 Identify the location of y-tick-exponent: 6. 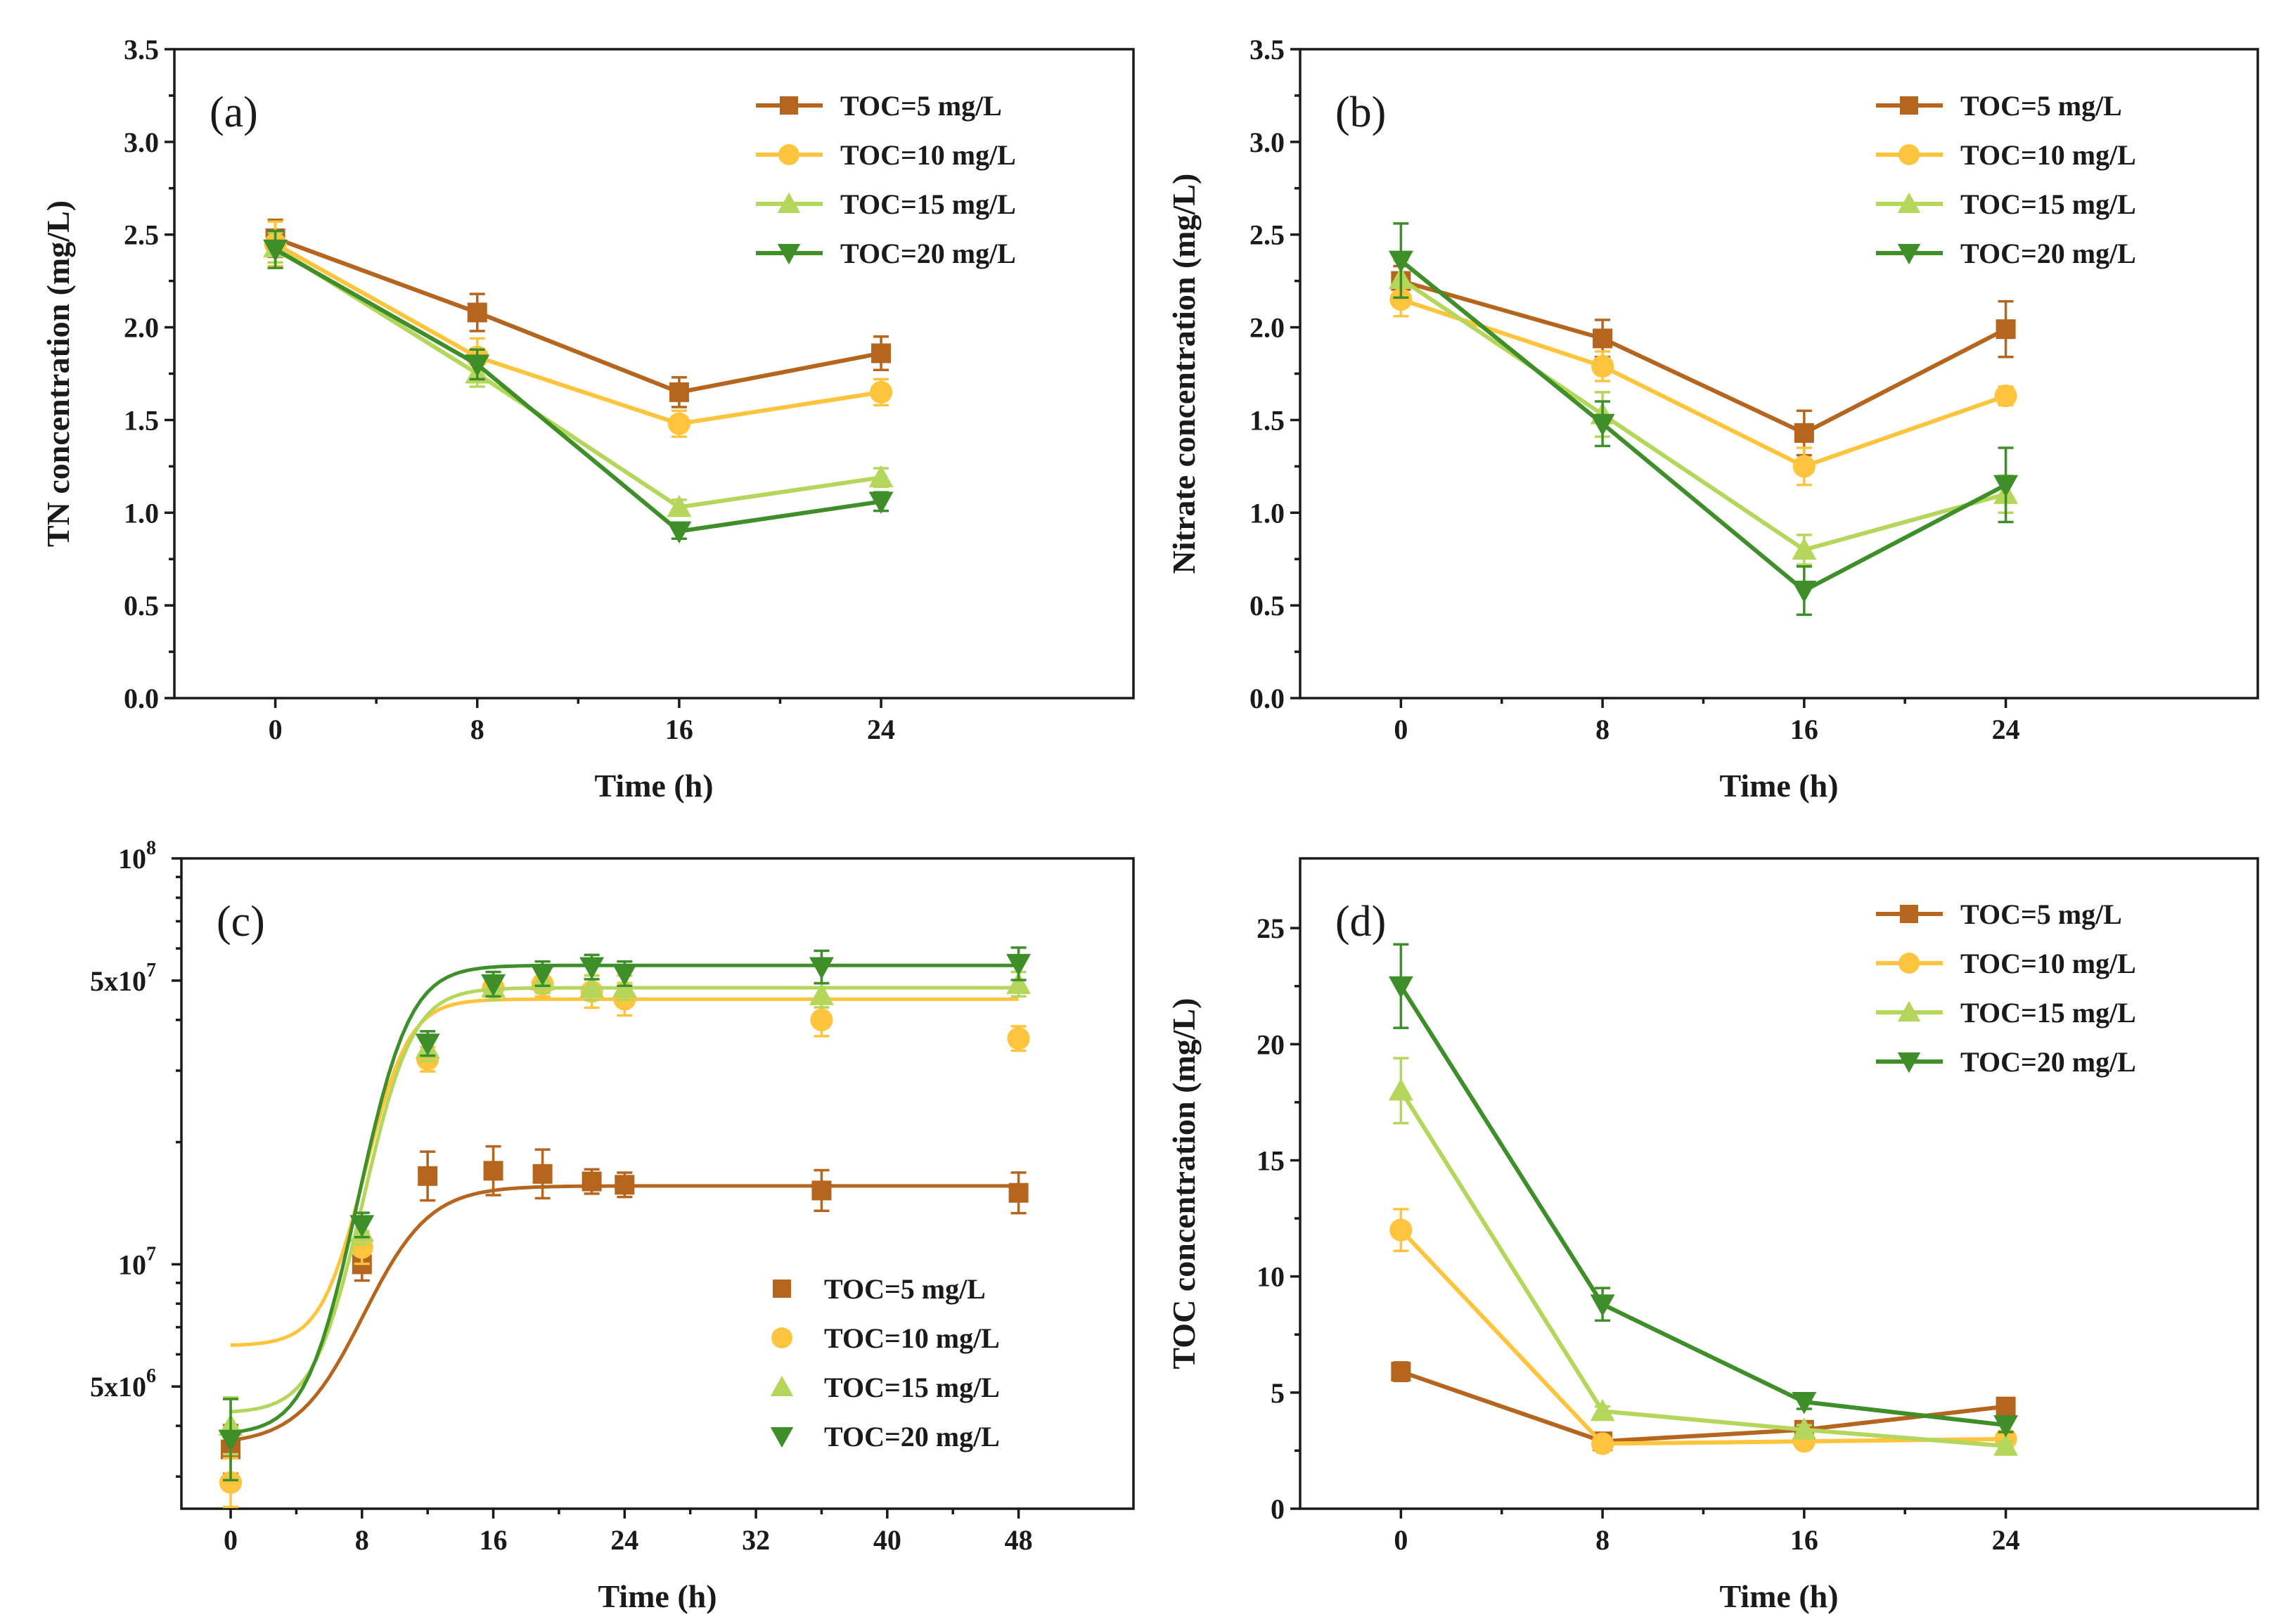
(151, 1376).